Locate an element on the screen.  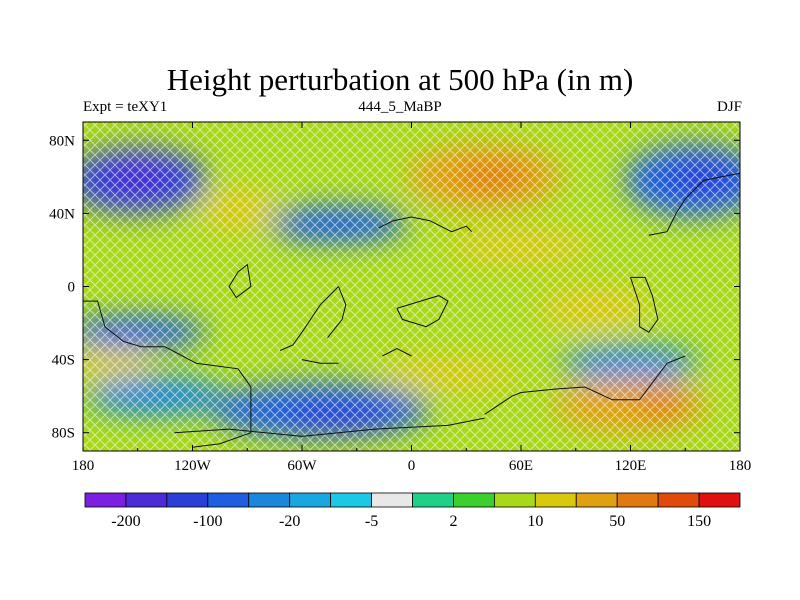
colorbar-label: 50 is located at coordinates (617, 521).